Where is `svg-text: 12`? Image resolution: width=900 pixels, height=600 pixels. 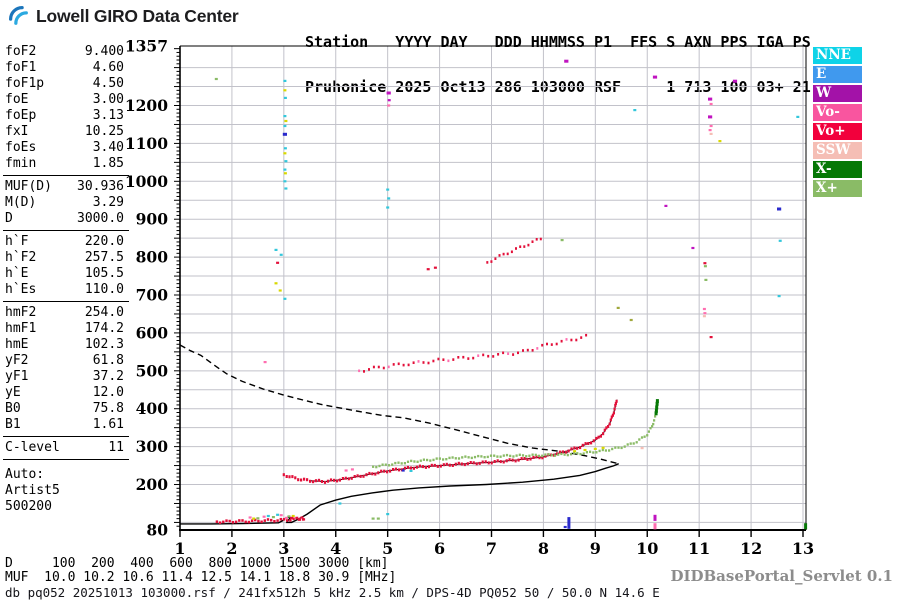
svg-text: 12 is located at coordinates (751, 548).